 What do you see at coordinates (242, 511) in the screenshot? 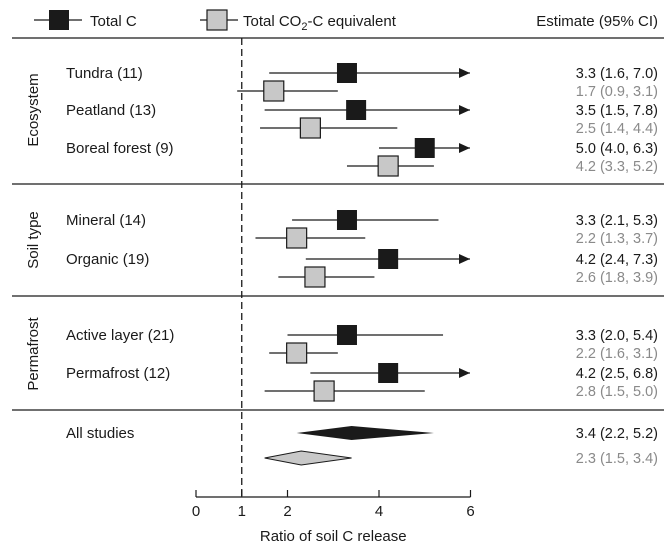
I see `x-tick-label-1: 1` at bounding box center [242, 511].